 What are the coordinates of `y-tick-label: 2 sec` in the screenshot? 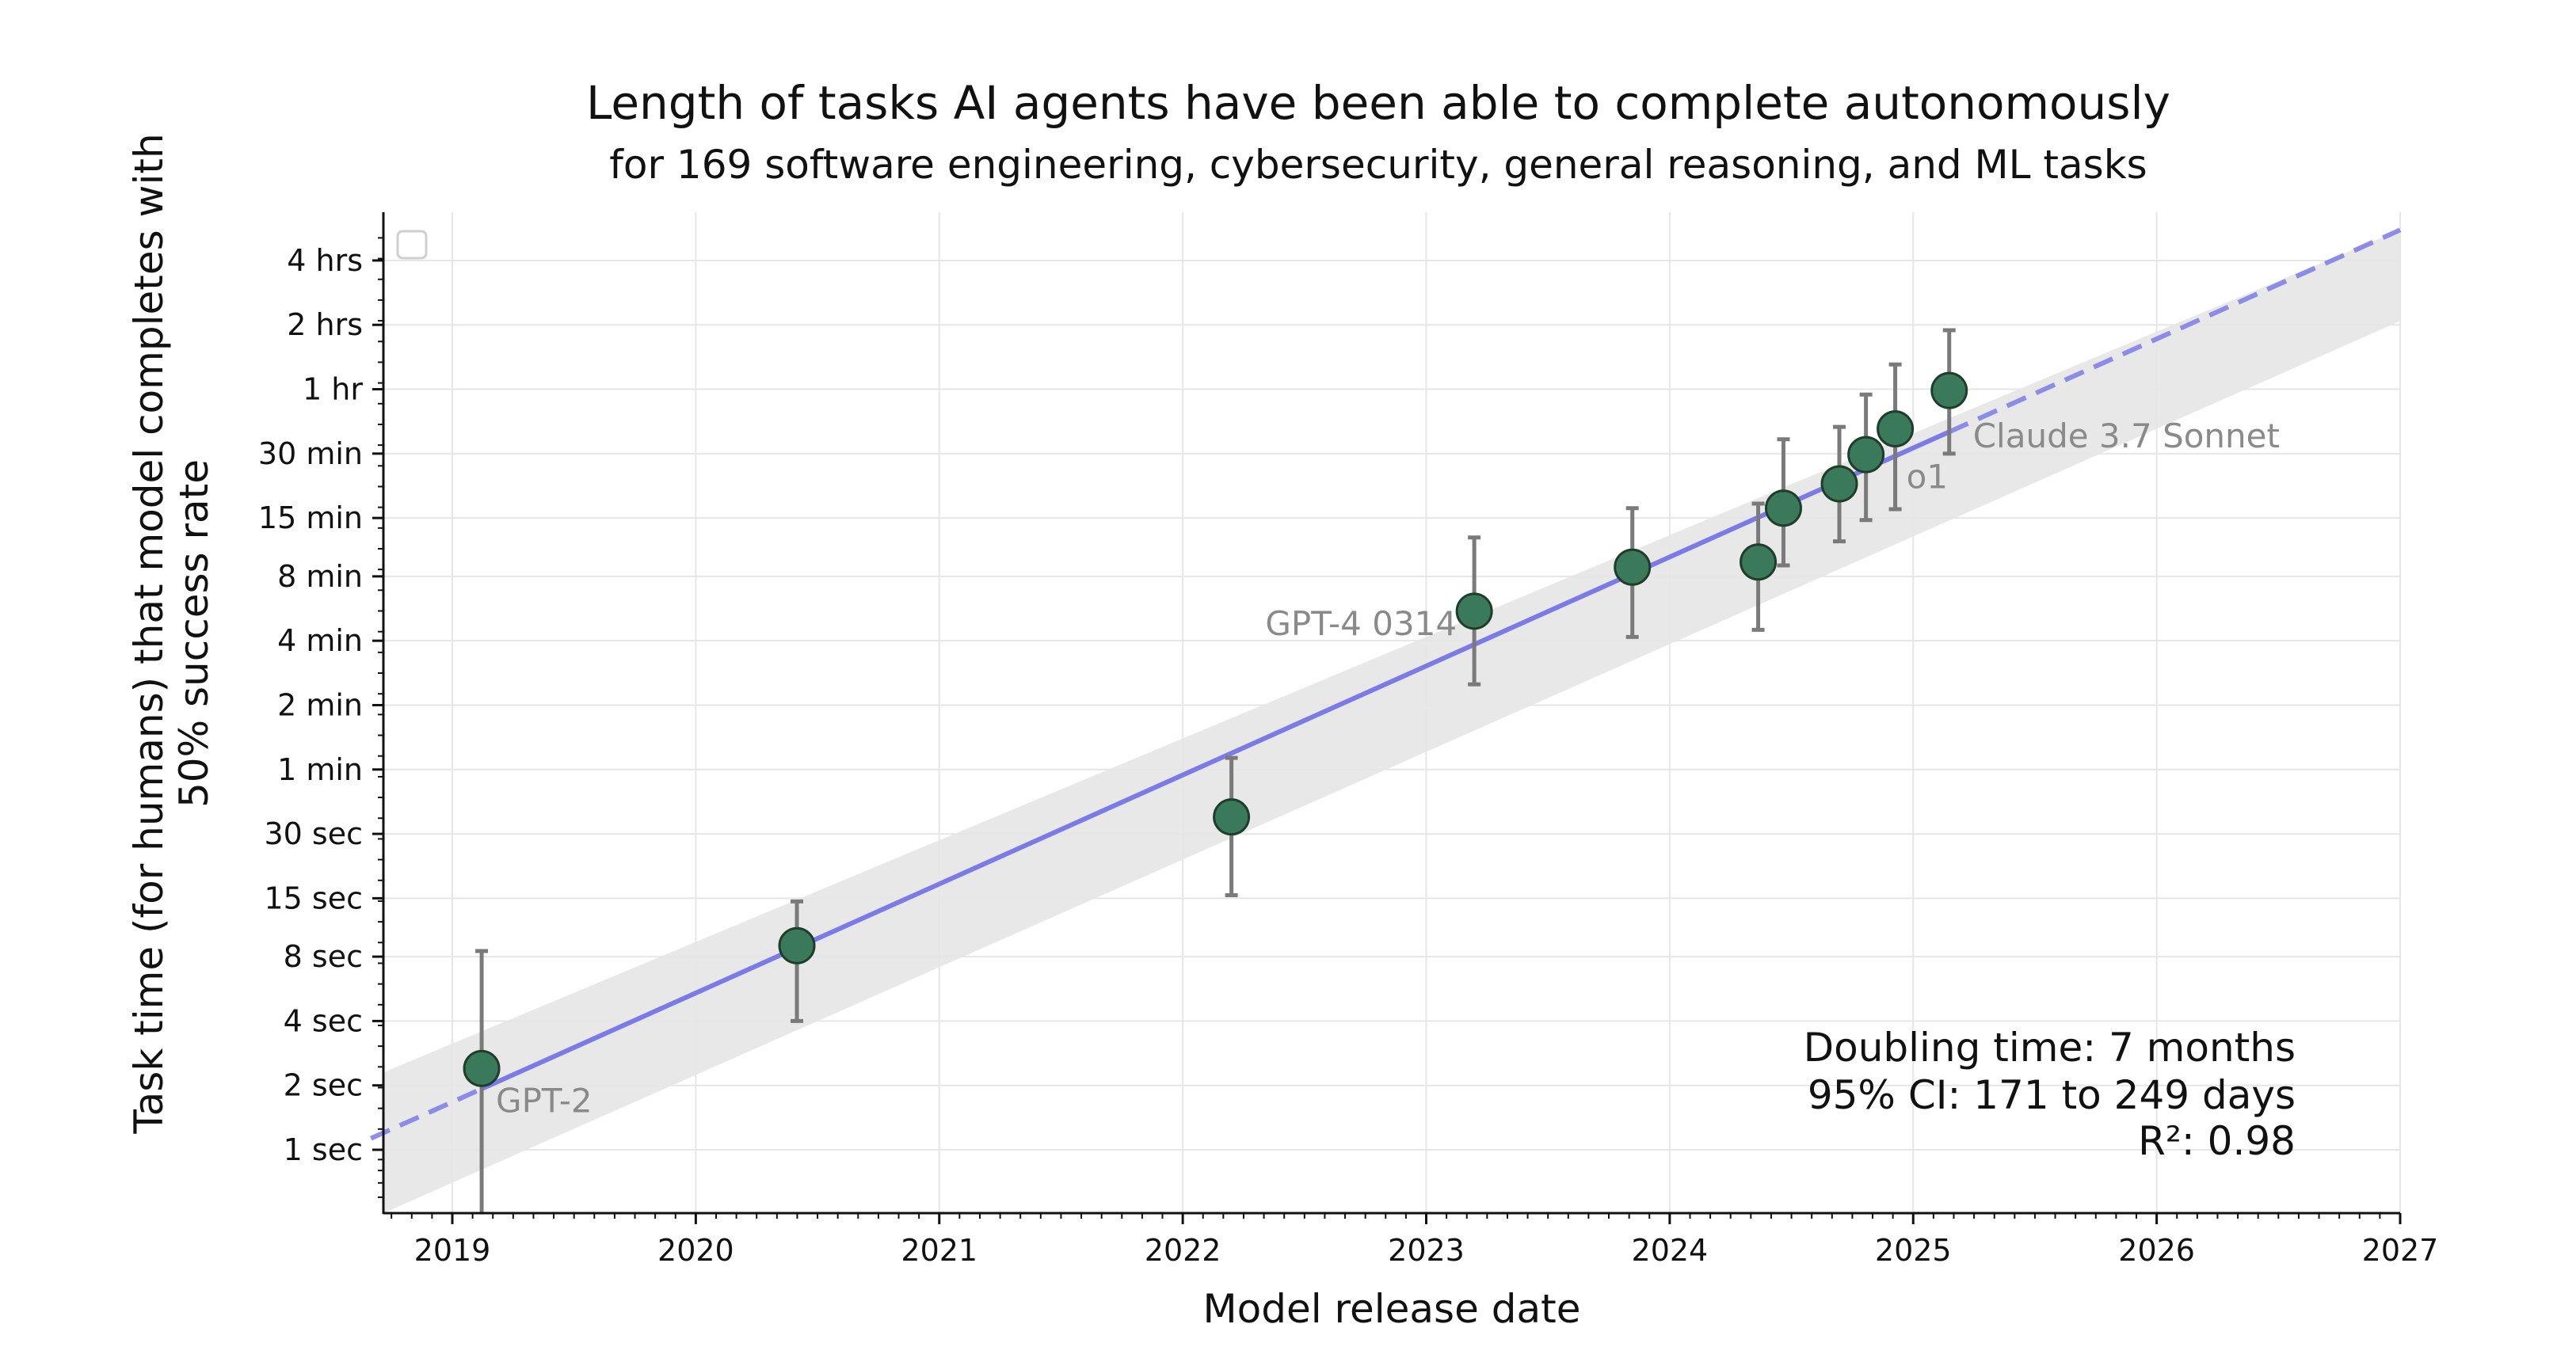 It's located at (323, 1085).